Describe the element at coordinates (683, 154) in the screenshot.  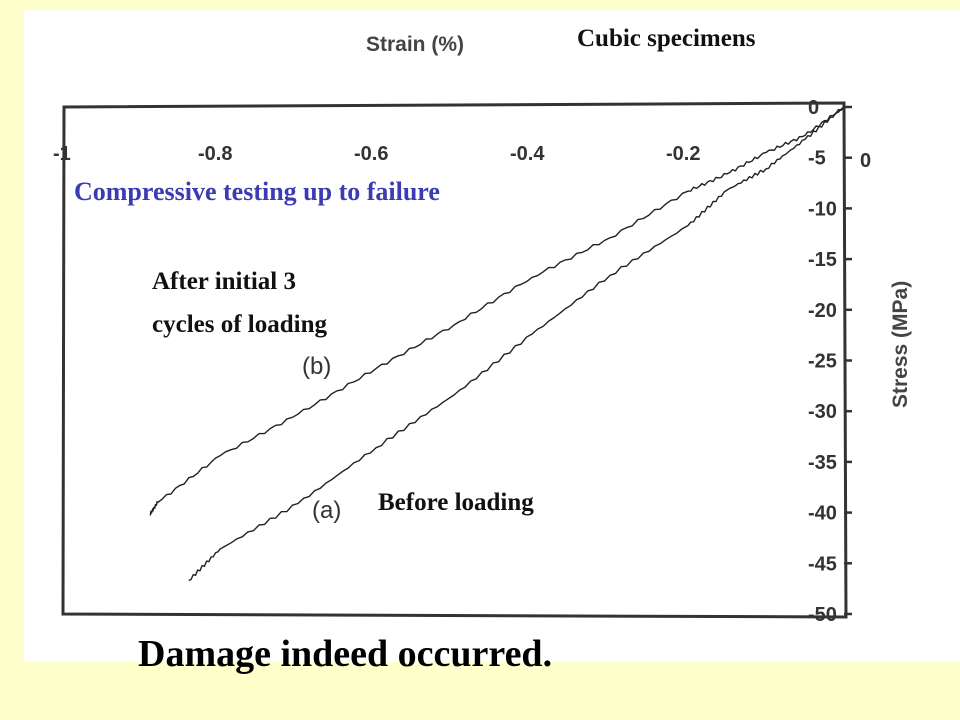
I see `x-tick-label: -0.2` at that location.